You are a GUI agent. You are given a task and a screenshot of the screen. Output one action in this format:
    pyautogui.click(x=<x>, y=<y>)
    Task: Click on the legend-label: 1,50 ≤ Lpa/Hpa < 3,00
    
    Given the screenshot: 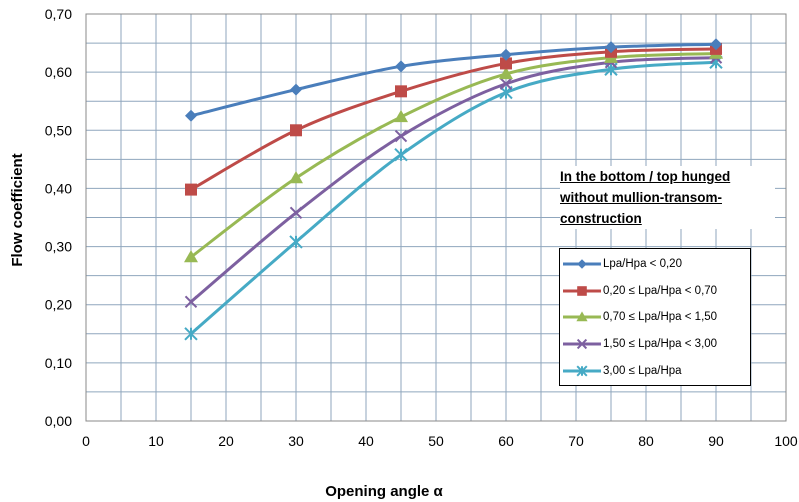 What is the action you would take?
    pyautogui.click(x=660, y=344)
    